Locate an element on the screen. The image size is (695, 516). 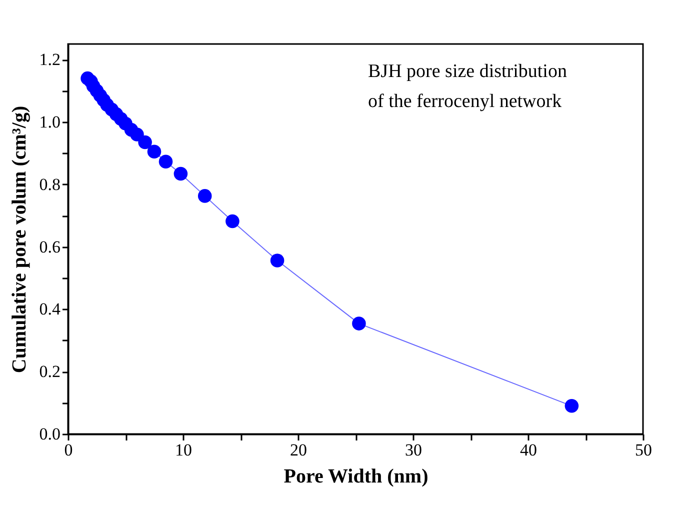
y-tick-label: 1.0 is located at coordinates (49, 122).